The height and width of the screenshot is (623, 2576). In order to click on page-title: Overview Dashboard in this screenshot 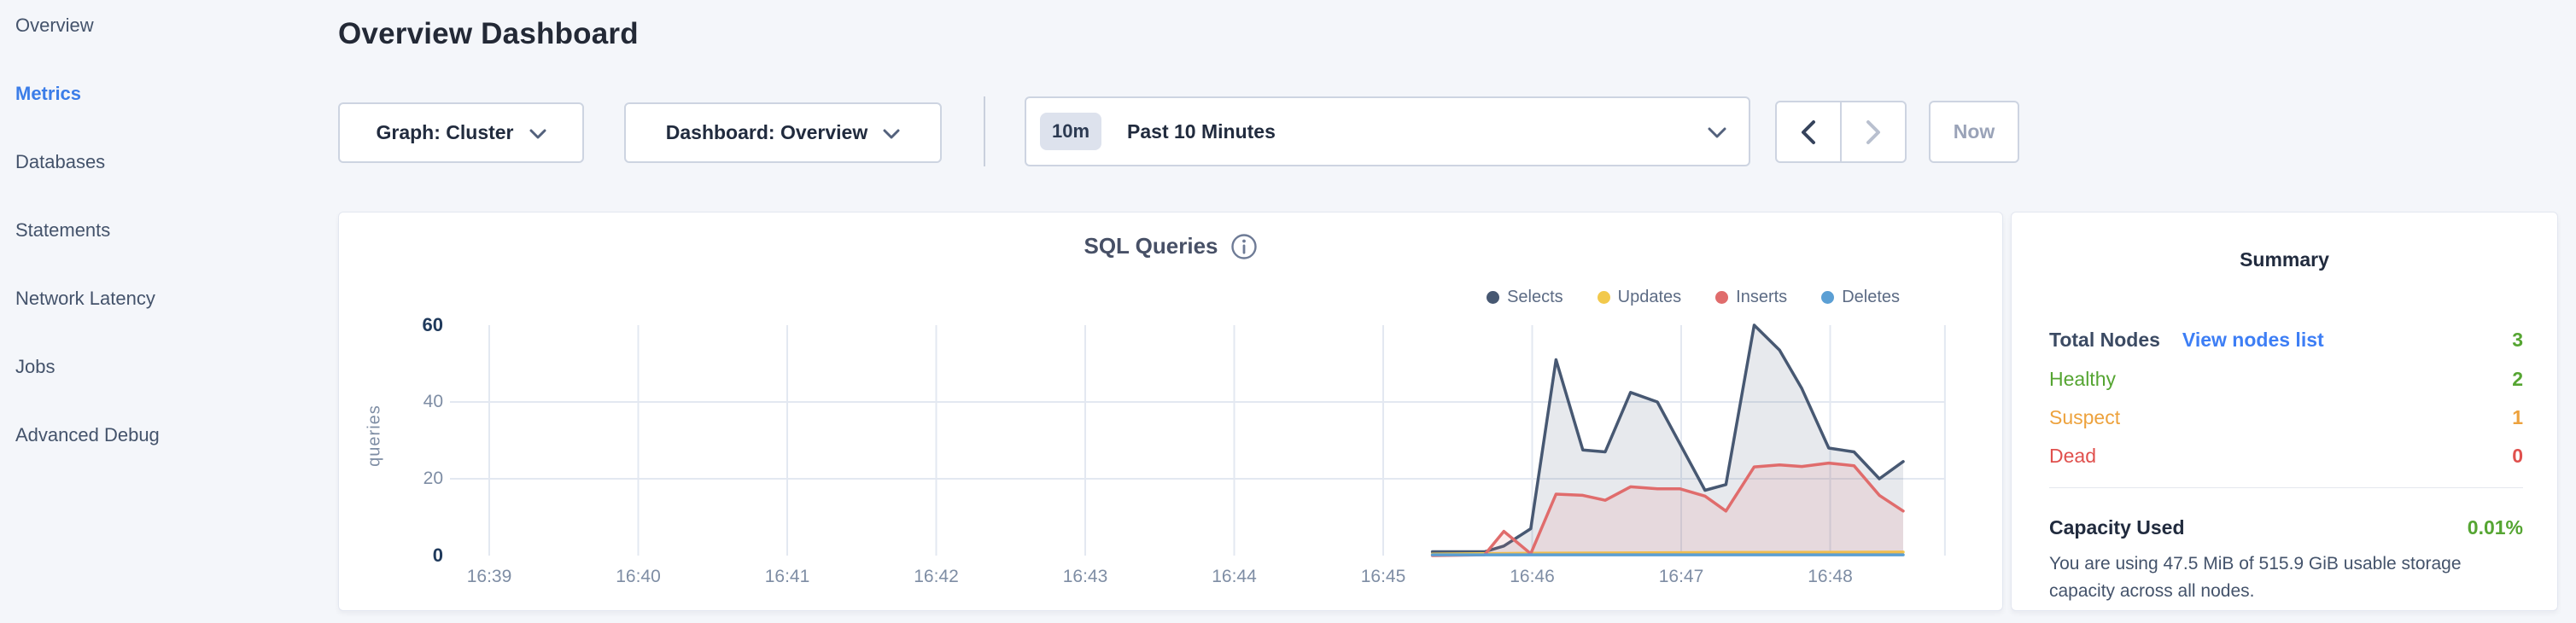, I will do `click(488, 33)`.